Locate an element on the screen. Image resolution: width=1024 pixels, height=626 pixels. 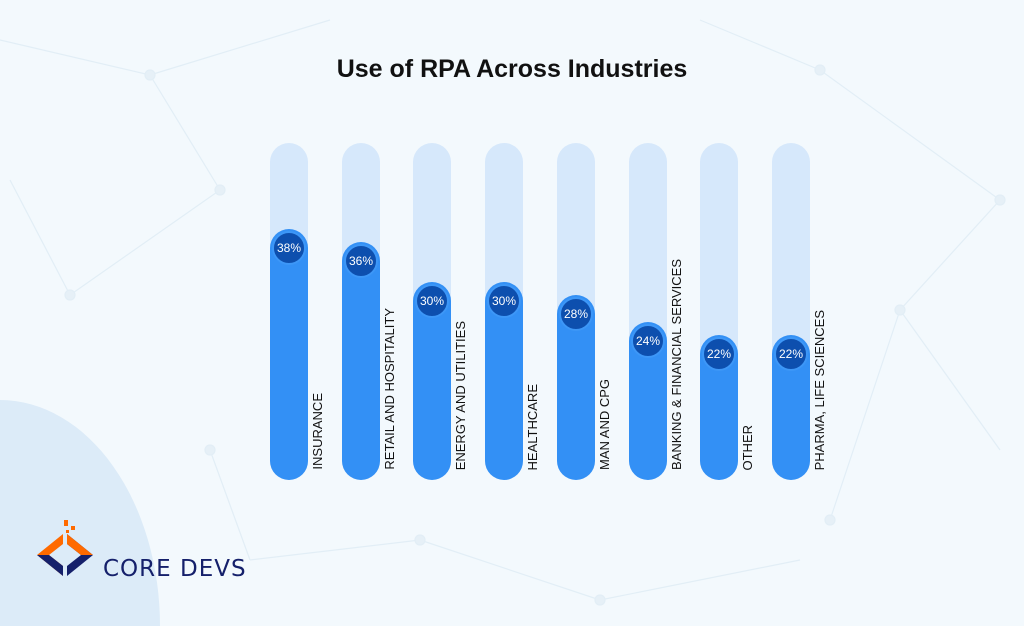
category-label: BANKING & FINANCIAL SERVICES is located at coordinates (676, 364).